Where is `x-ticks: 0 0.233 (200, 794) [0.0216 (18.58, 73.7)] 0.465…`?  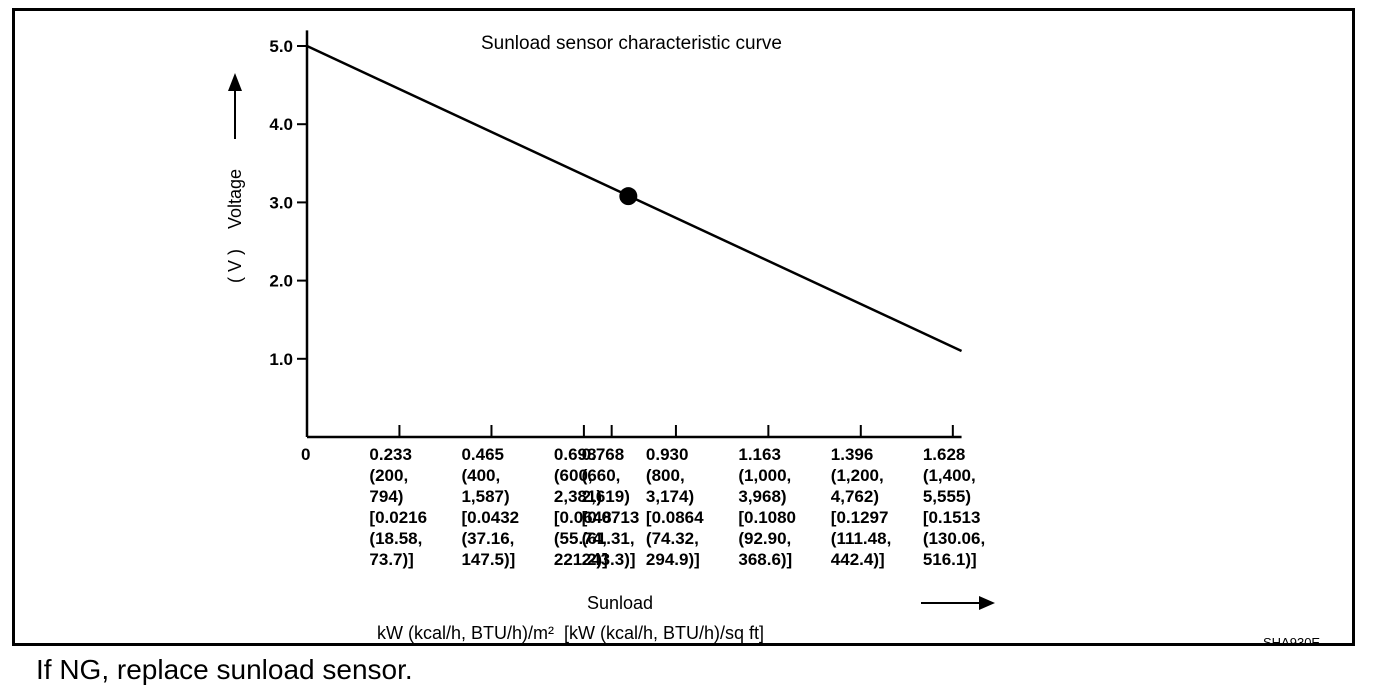
x-ticks: 0 0.233 (200, 794) [0.0216 (18.58, 73.7)] 0.465… is located at coordinates (643, 497).